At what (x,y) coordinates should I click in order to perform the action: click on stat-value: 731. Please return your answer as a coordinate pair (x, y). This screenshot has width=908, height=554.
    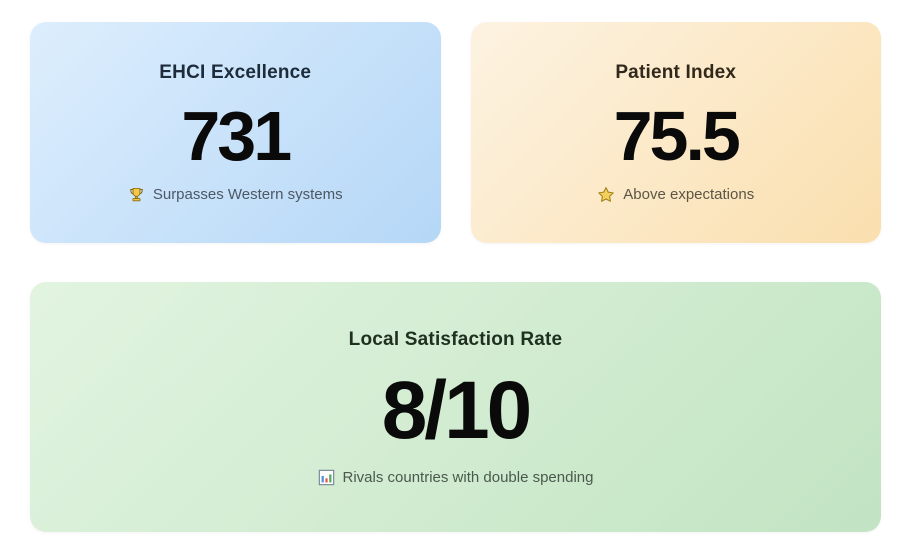
    Looking at the image, I should click on (236, 136).